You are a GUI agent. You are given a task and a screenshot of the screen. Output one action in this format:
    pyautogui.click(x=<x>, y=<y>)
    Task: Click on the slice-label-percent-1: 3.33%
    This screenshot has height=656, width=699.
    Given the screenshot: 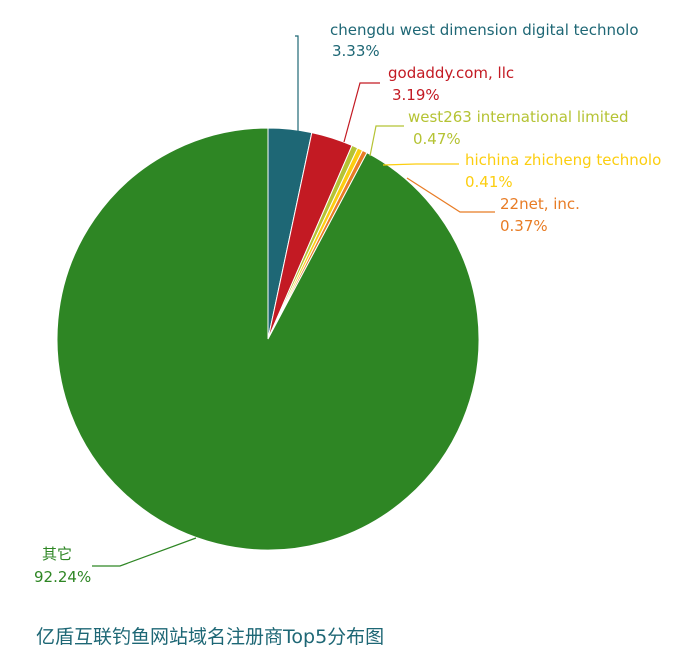 What is the action you would take?
    pyautogui.click(x=356, y=51)
    